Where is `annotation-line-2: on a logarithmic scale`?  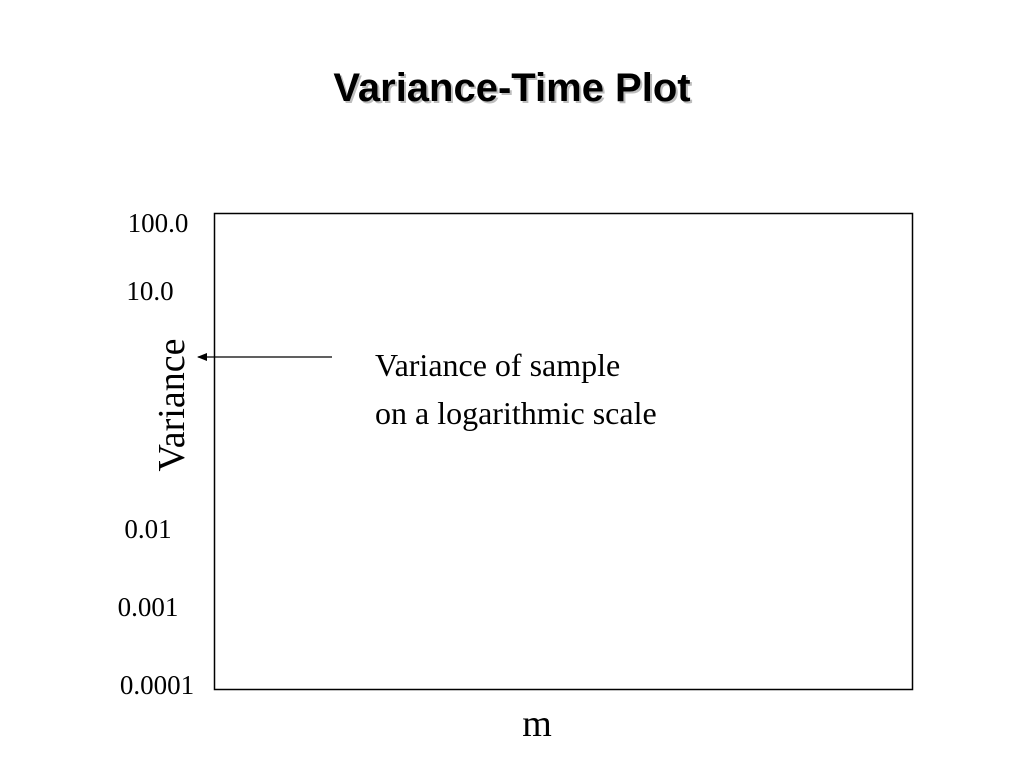 annotation-line-2: on a logarithmic scale is located at coordinates (516, 413).